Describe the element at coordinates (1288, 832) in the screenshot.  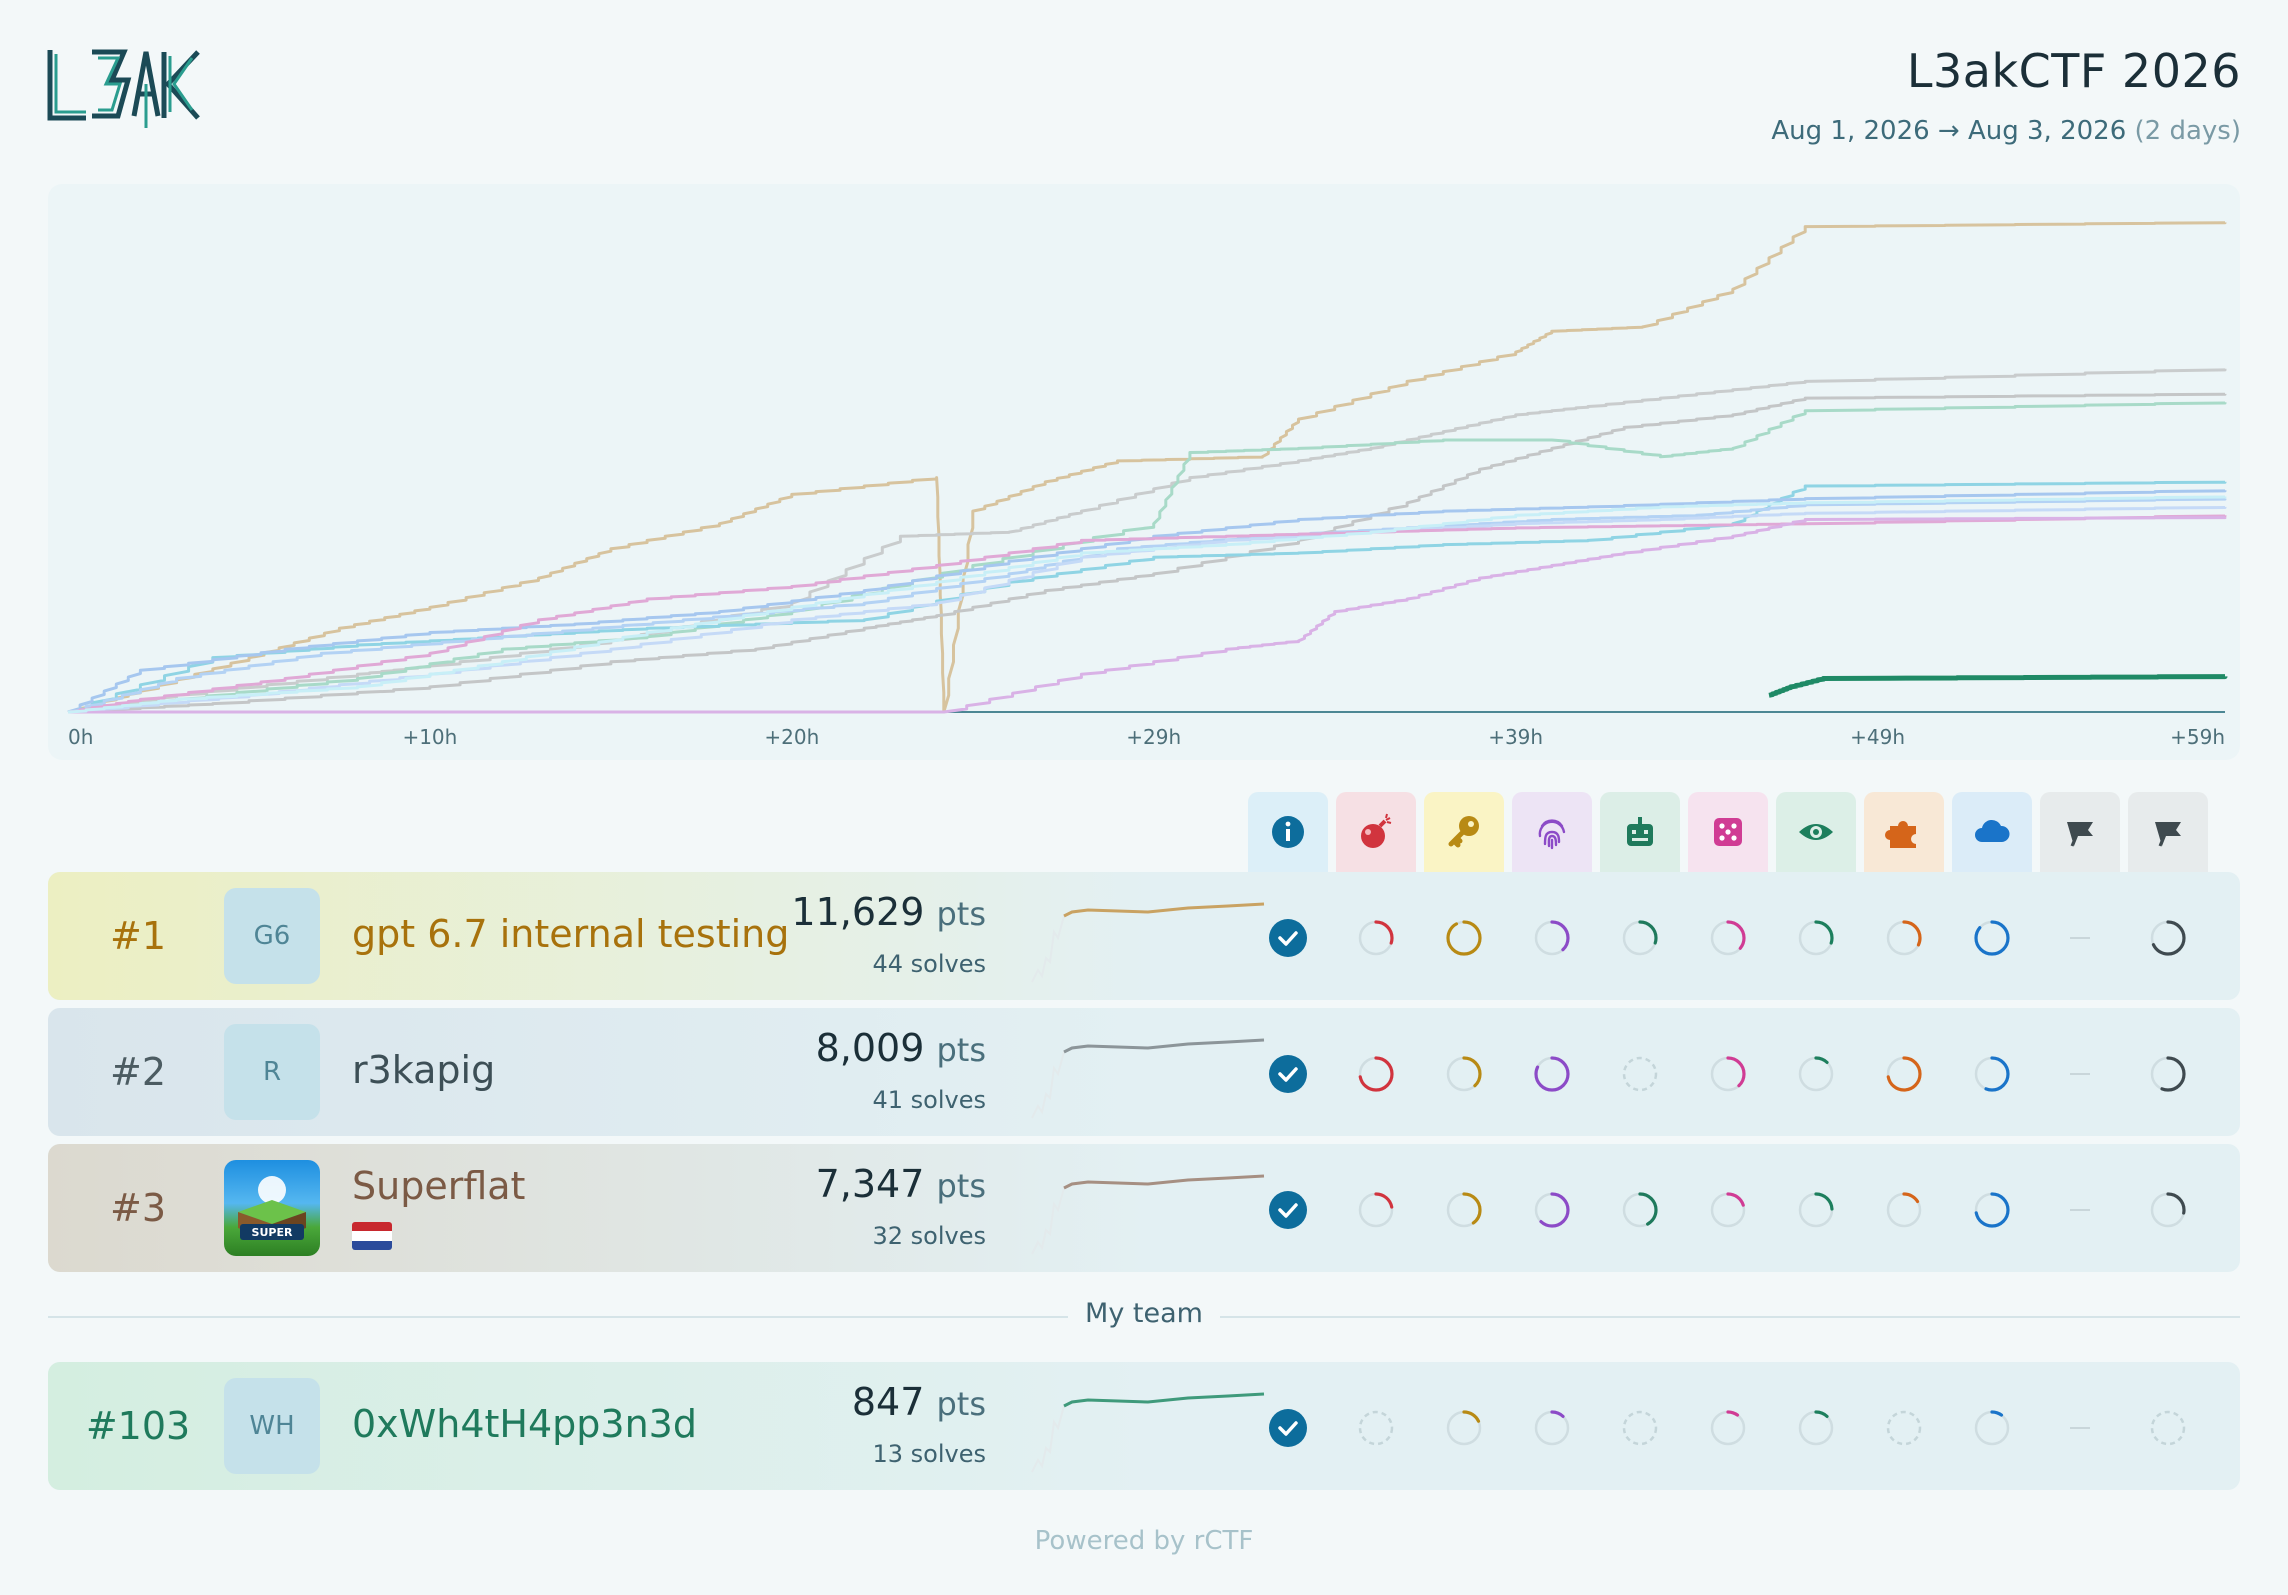
I see `category-header-info` at that location.